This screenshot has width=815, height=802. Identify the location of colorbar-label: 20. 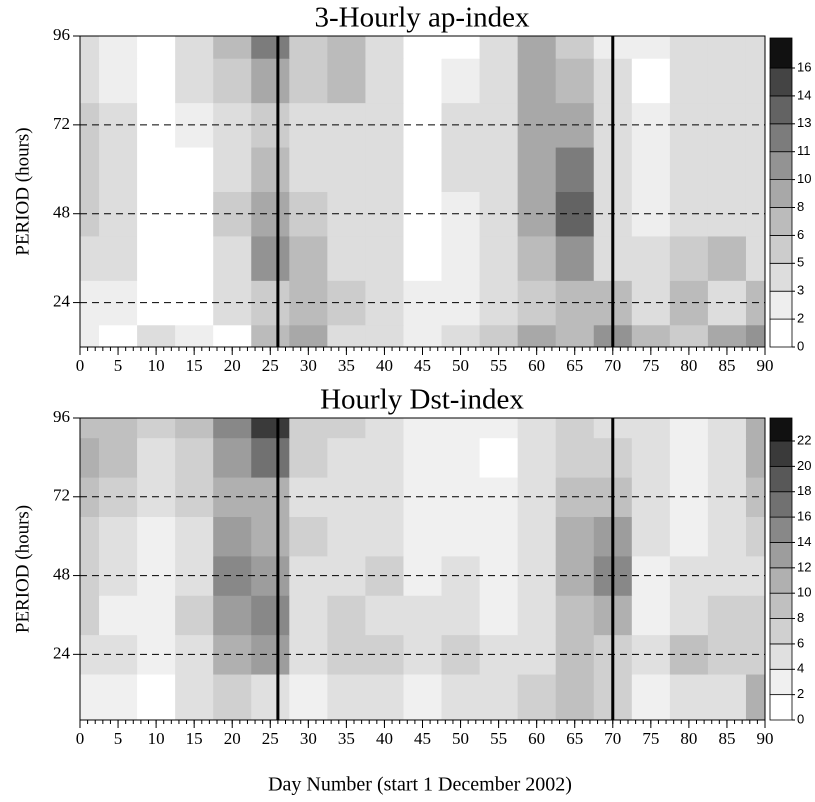
(804, 465).